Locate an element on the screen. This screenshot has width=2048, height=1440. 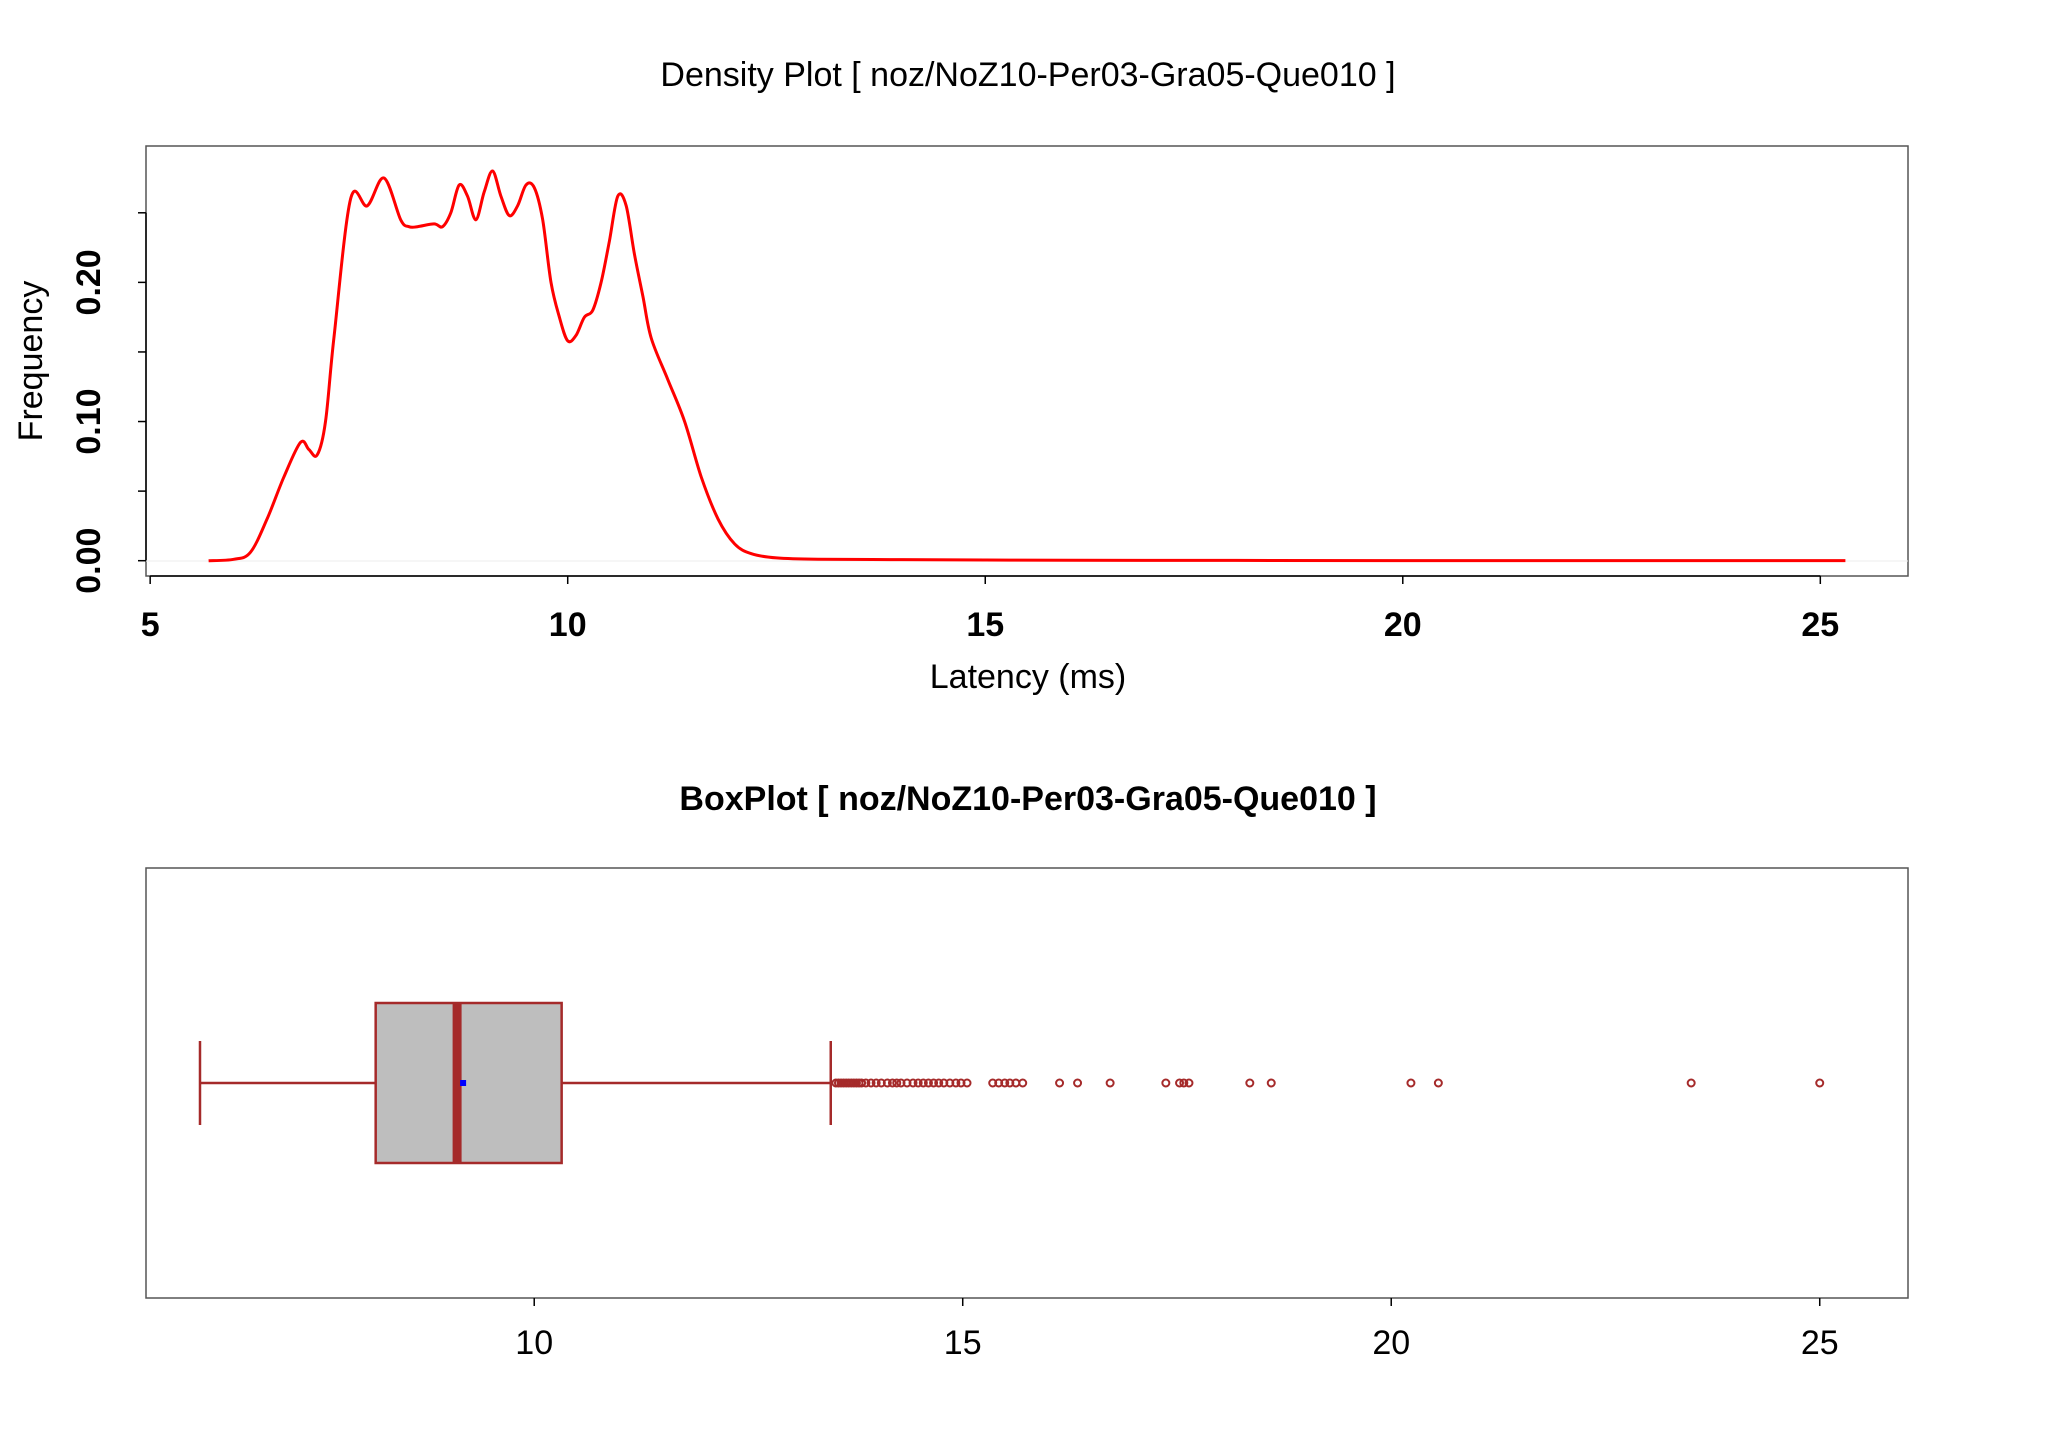
density-y-tick-label: 0.20 is located at coordinates (89, 282).